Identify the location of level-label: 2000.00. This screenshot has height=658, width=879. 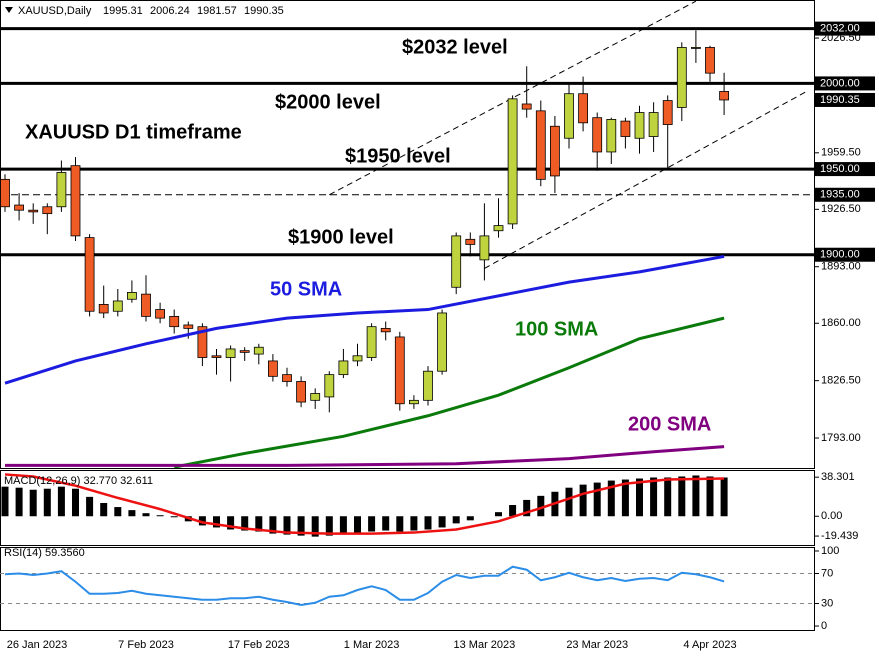
(840, 83).